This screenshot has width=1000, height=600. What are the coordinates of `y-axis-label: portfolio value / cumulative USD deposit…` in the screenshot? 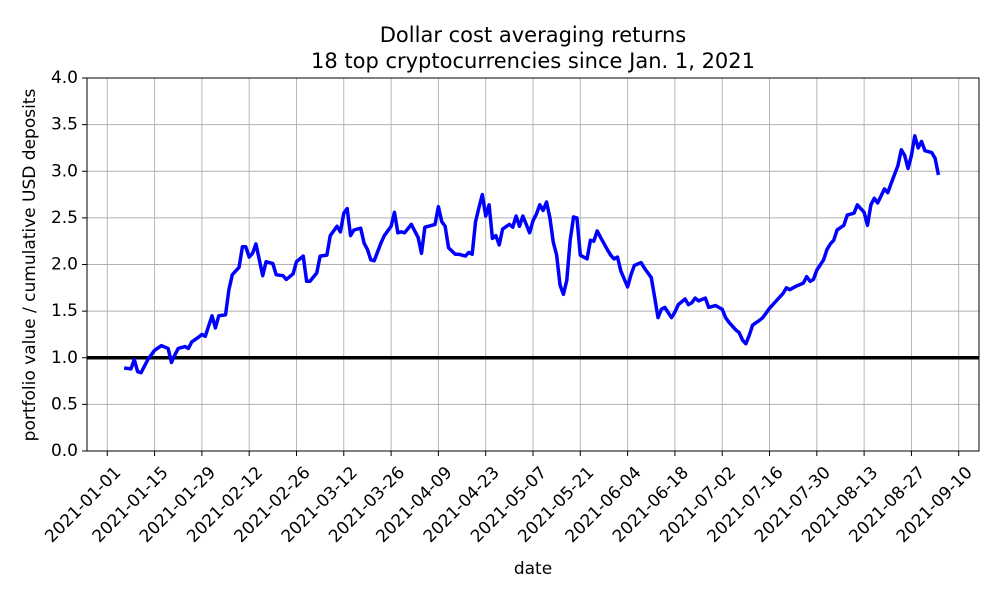 It's located at (30, 265).